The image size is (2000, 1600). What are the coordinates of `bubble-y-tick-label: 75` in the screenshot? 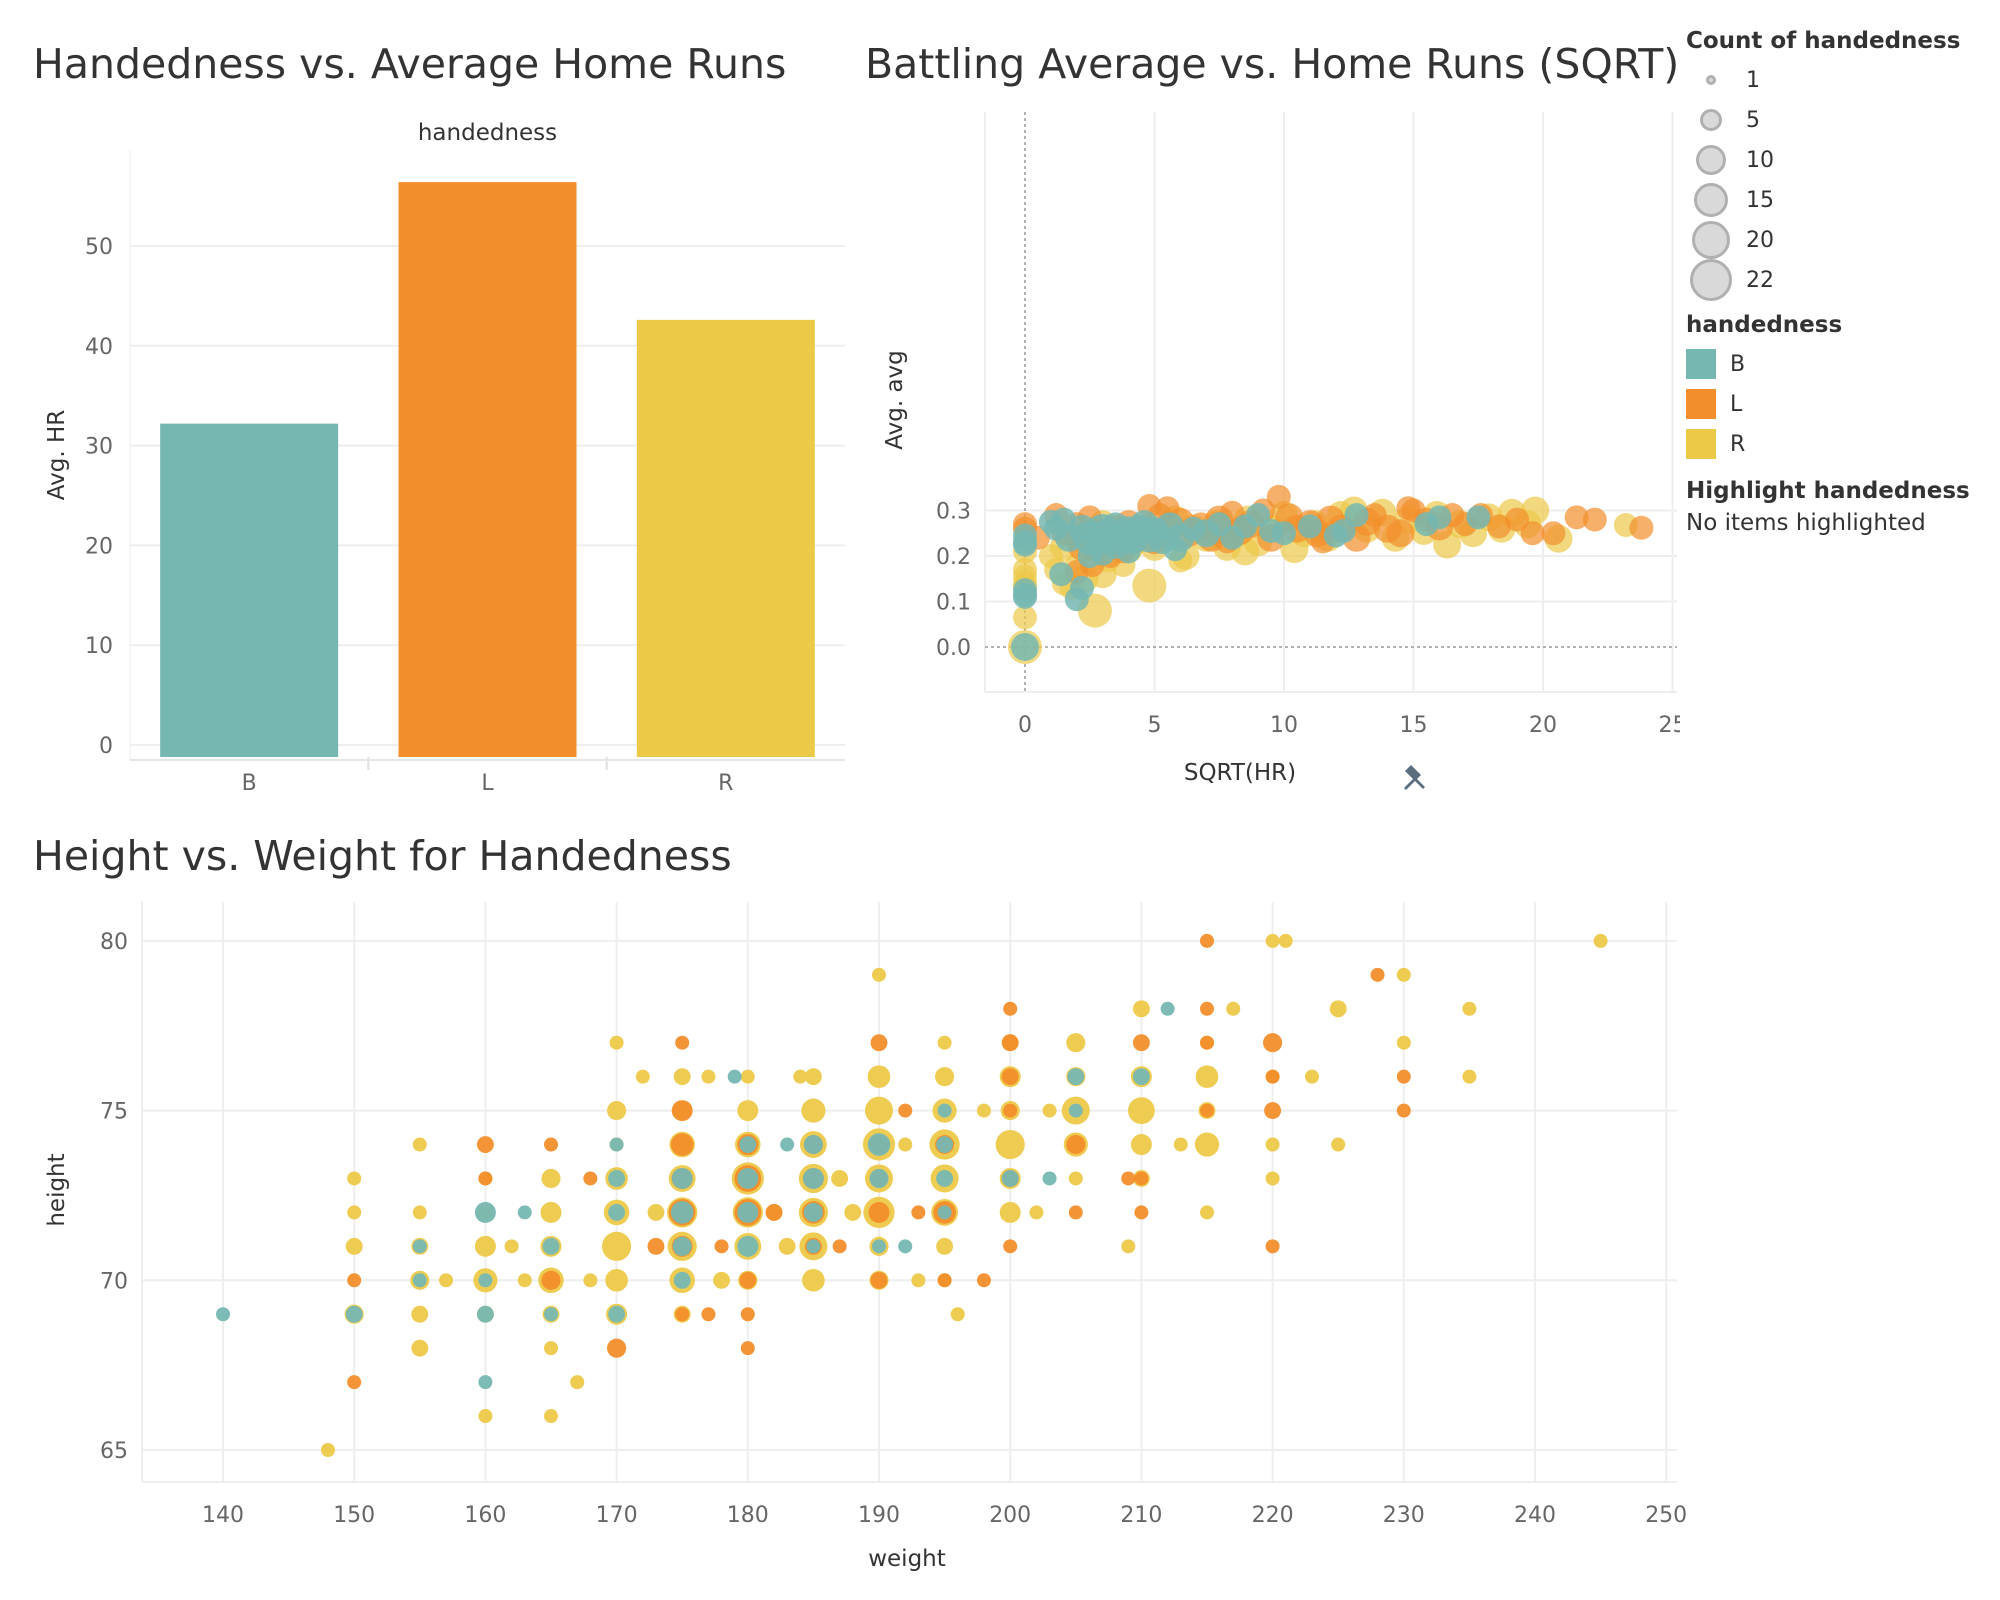 It's located at (114, 1112).